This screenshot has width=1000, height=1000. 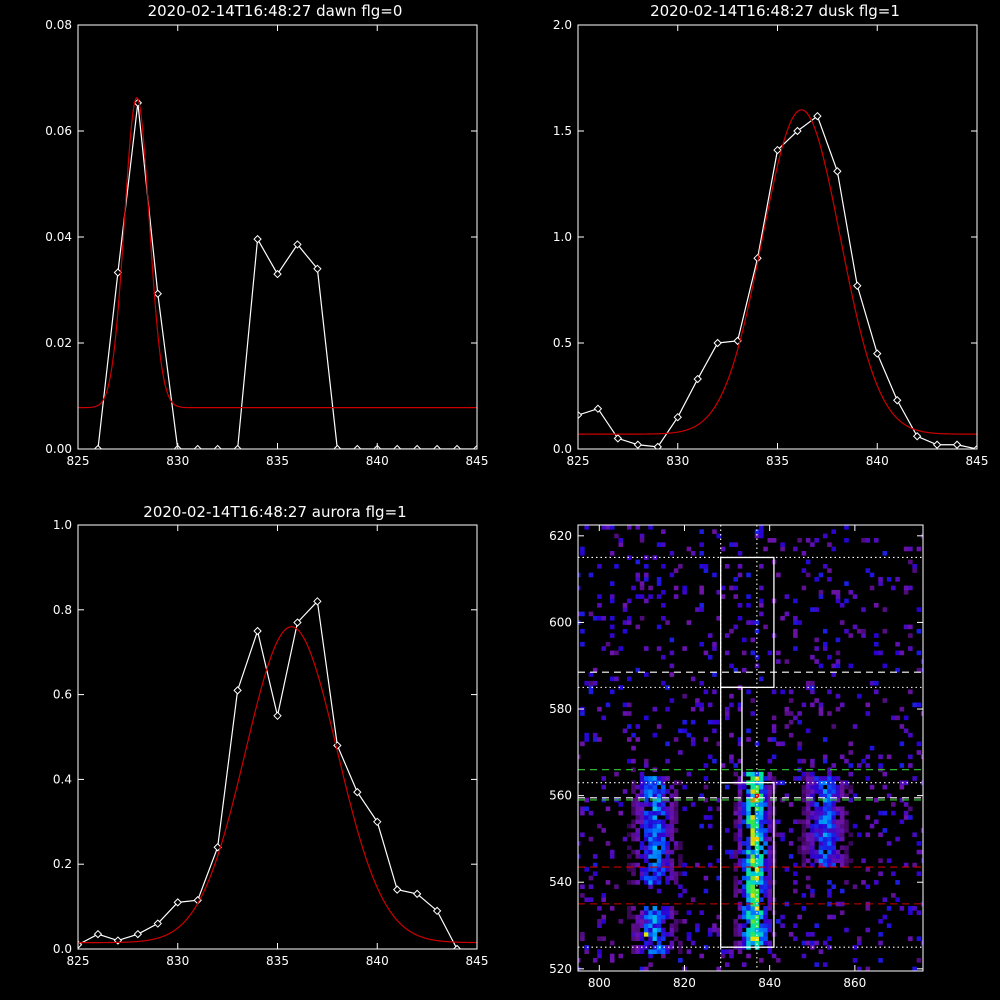 I want to click on dawn-xtick-label: 835, so click(x=277, y=461).